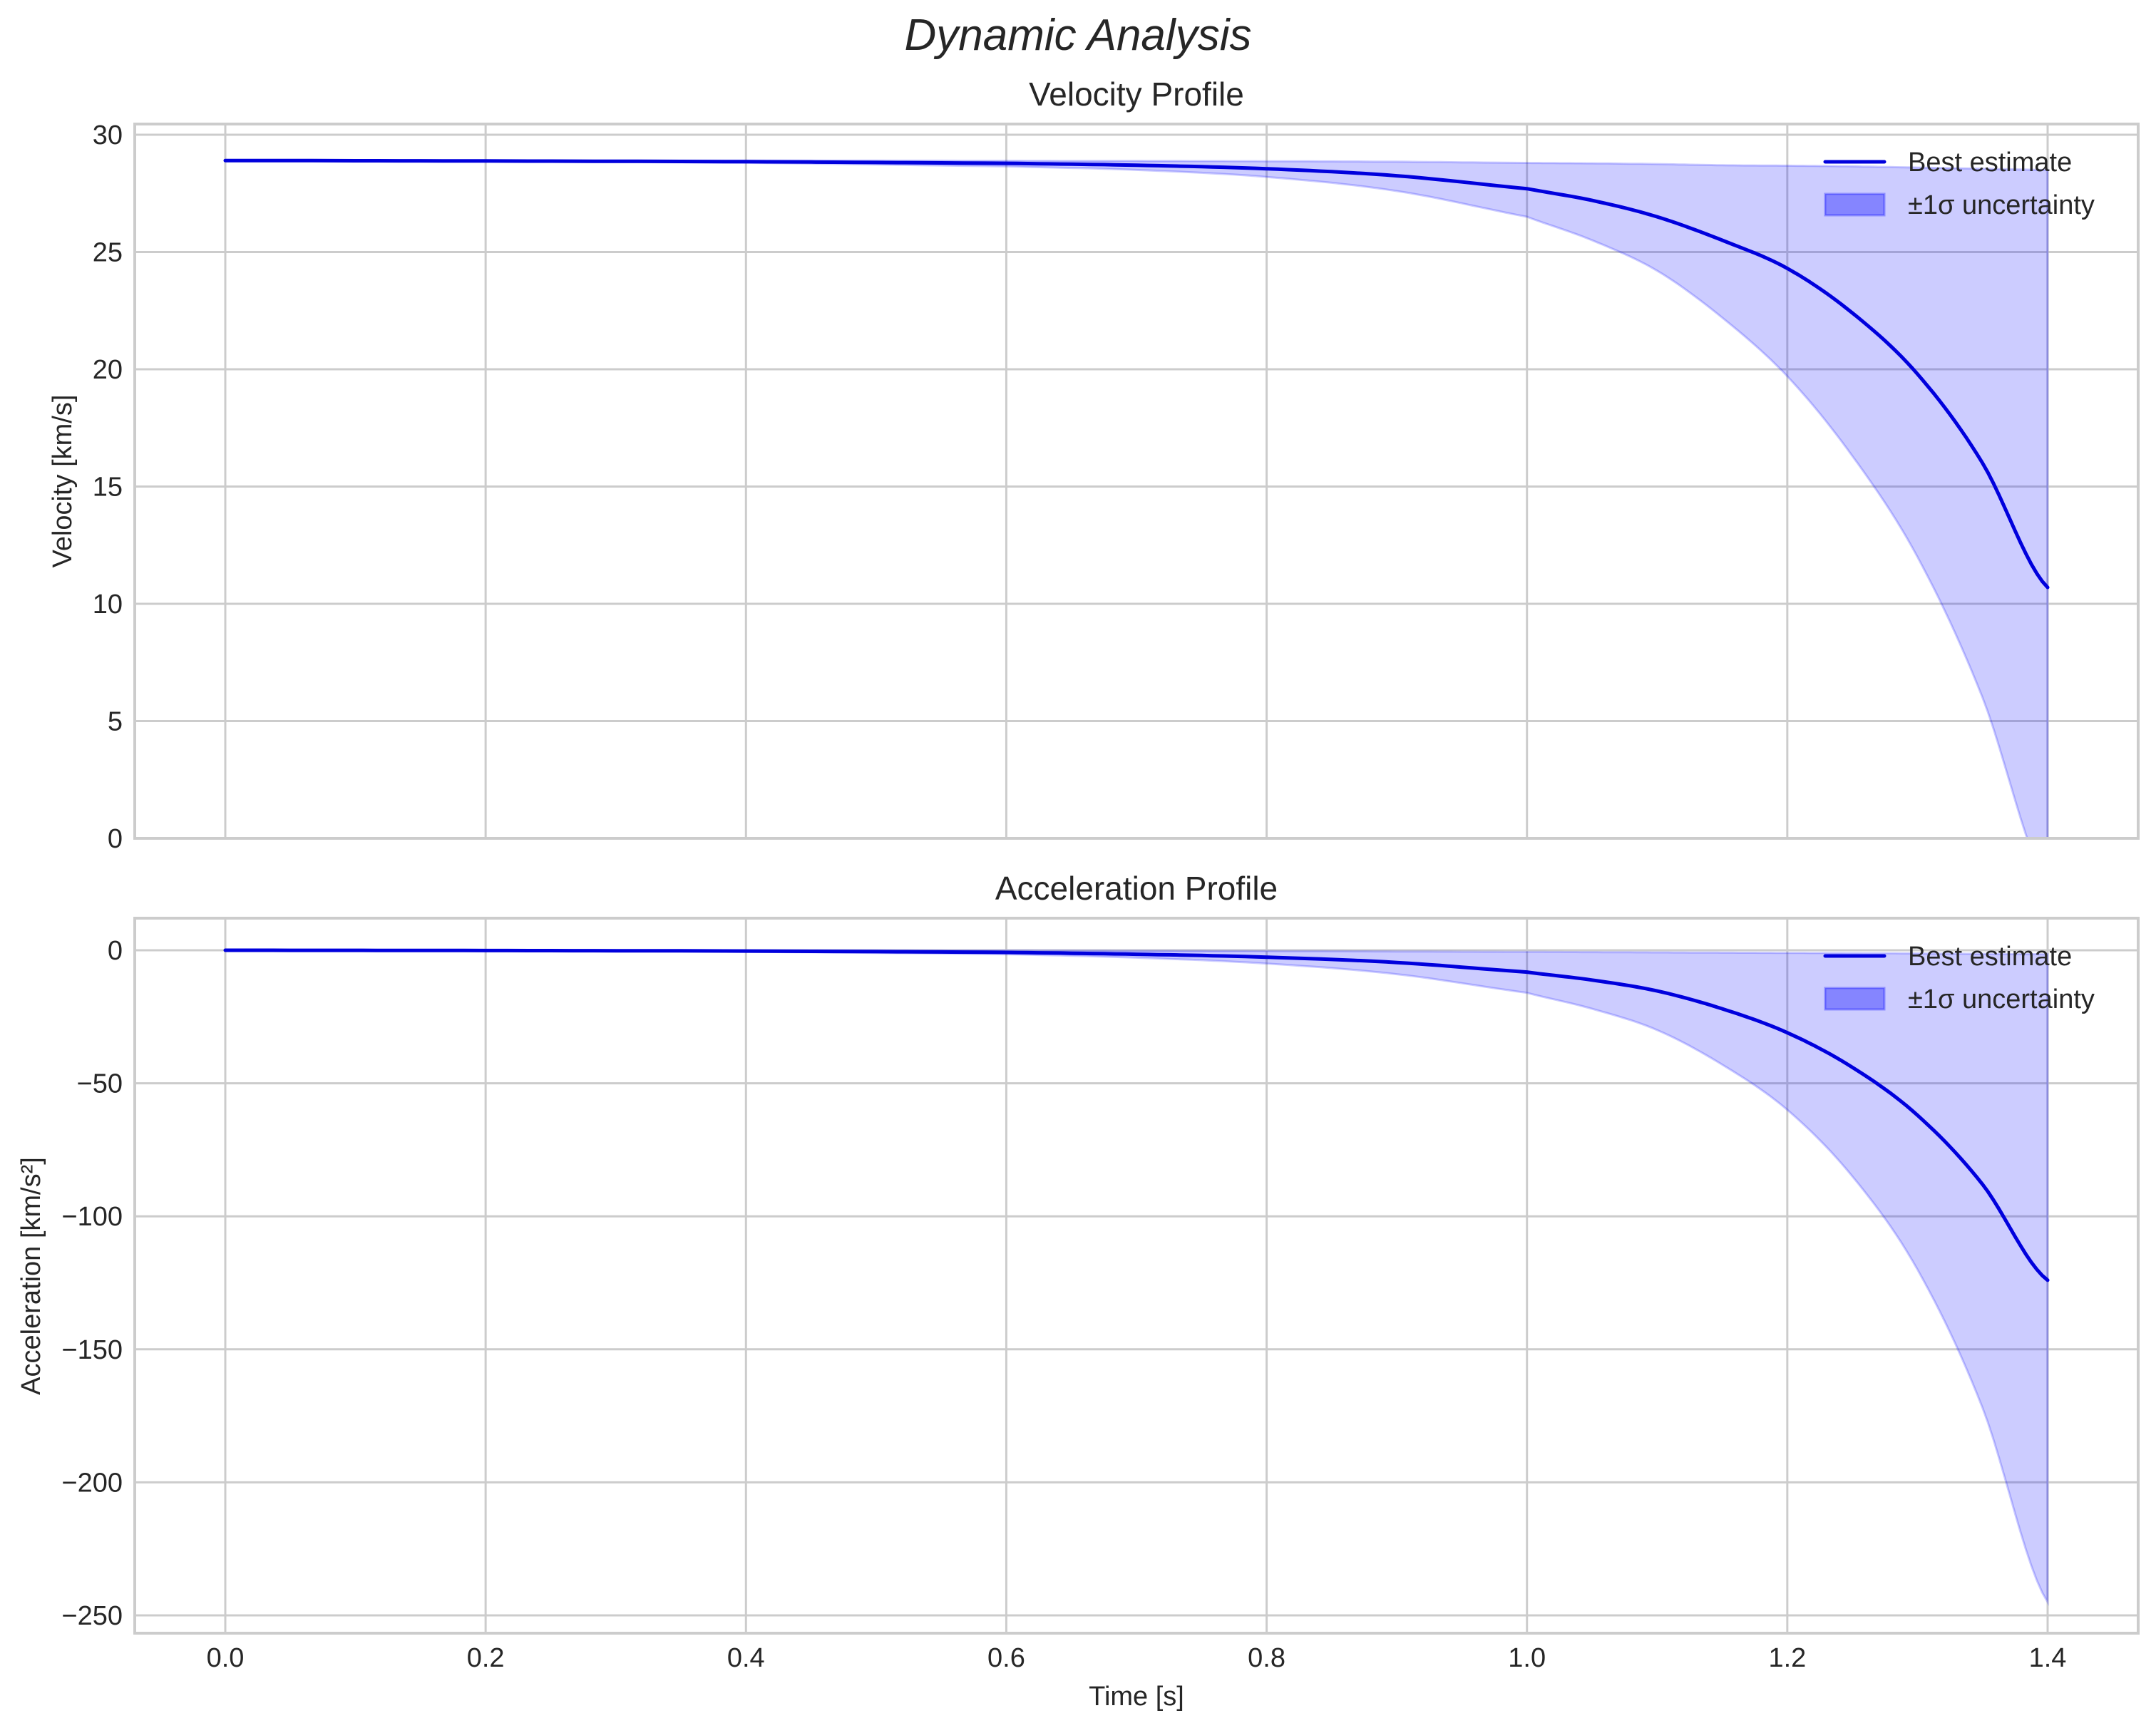 Image resolution: width=2156 pixels, height=1728 pixels. Describe the element at coordinates (63, 481) in the screenshot. I see `velocity-ylabel: Velocity [km/s]` at that location.